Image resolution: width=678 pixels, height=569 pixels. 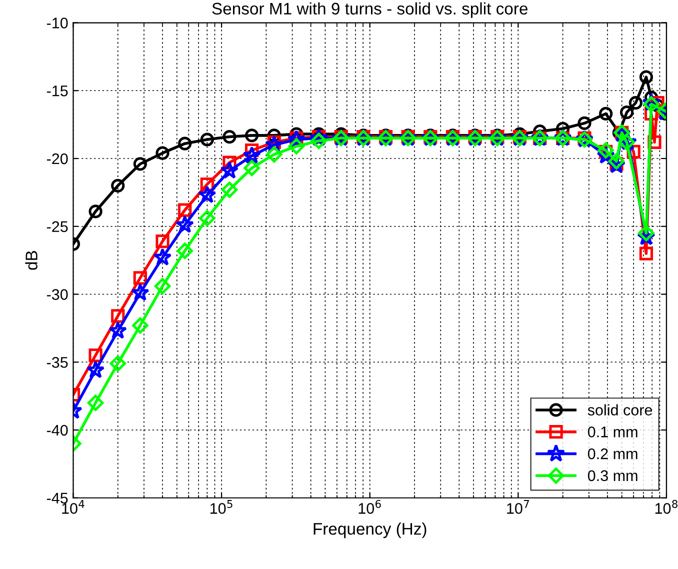 What do you see at coordinates (613, 476) in the screenshot?
I see `legend-label: 0.3 mm` at bounding box center [613, 476].